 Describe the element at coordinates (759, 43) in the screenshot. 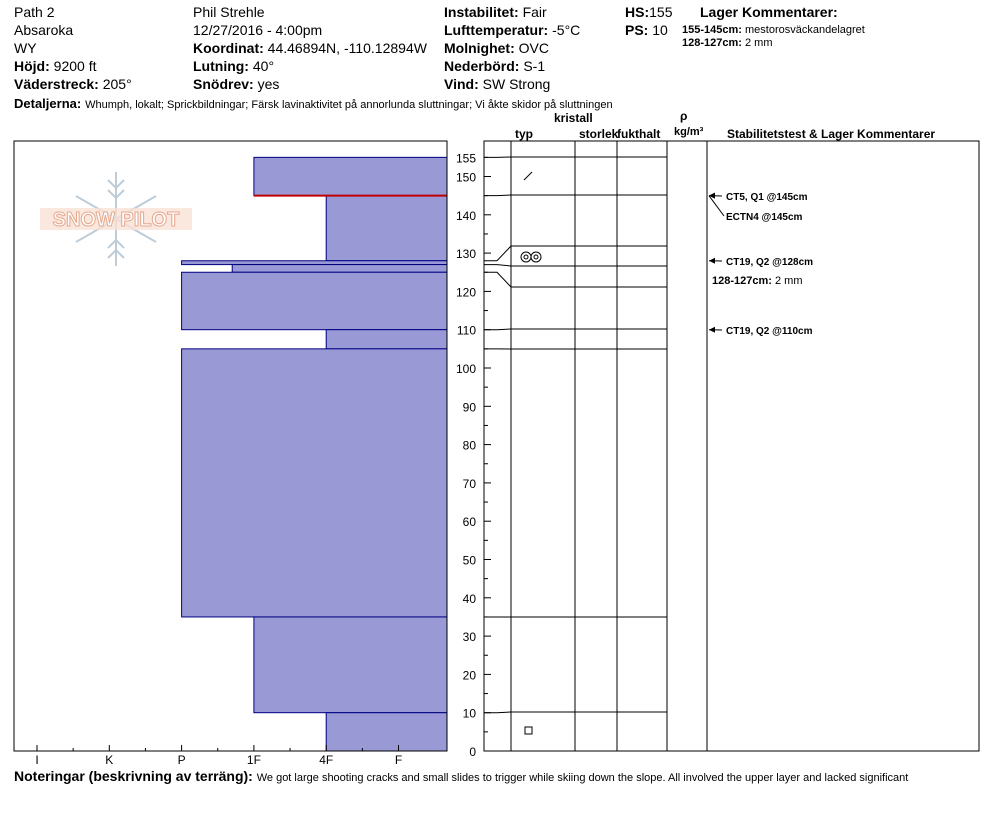

I see `layer-comment-2-text: 2 mm` at that location.